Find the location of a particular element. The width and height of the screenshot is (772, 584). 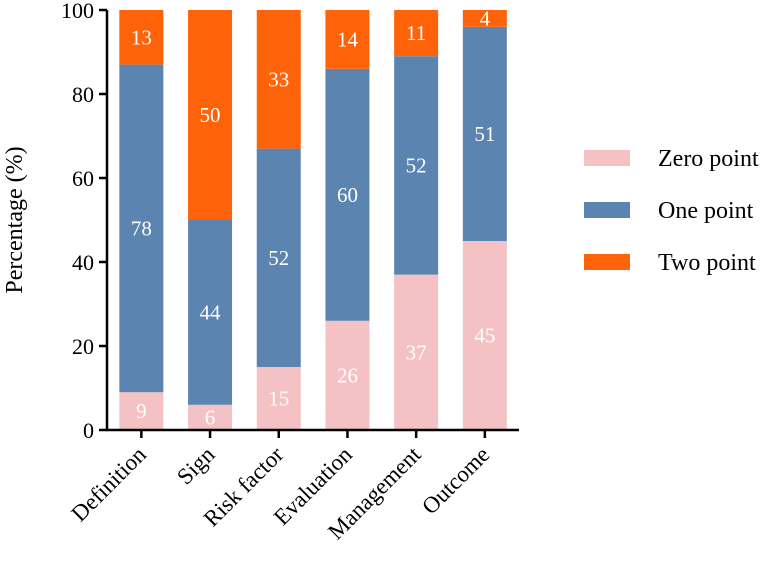

bar-risk-factor-one-point is located at coordinates (278, 257).